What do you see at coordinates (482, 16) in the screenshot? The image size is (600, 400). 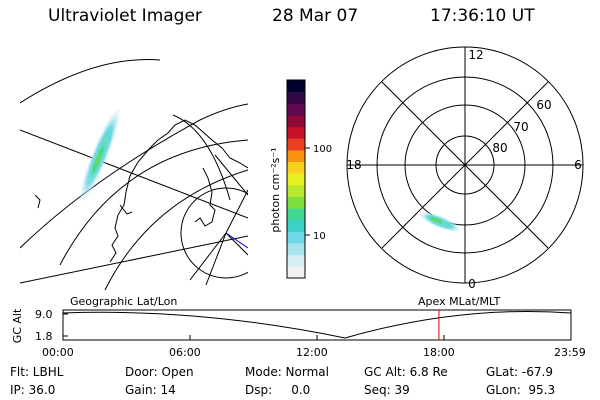 I see `time-label: 17:36:10 UT` at bounding box center [482, 16].